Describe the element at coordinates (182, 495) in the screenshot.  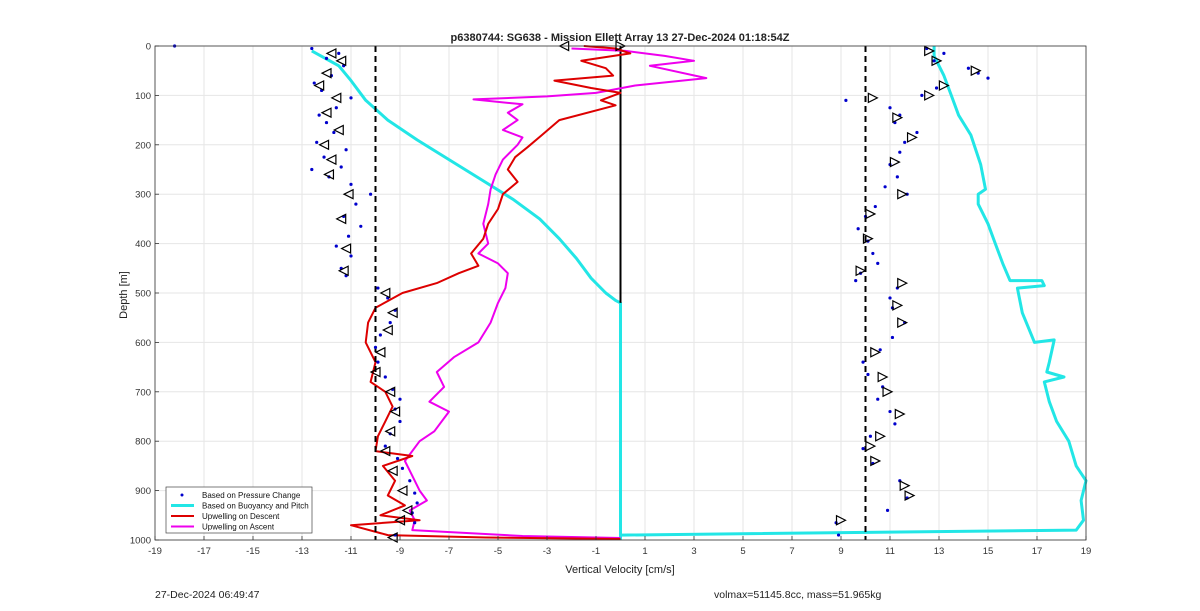
I see `legend-swatch` at that location.